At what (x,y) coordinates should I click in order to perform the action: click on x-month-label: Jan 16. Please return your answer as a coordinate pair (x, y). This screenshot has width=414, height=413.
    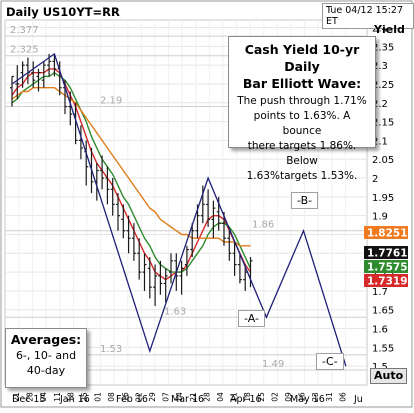
    Looking at the image, I should click on (74, 399).